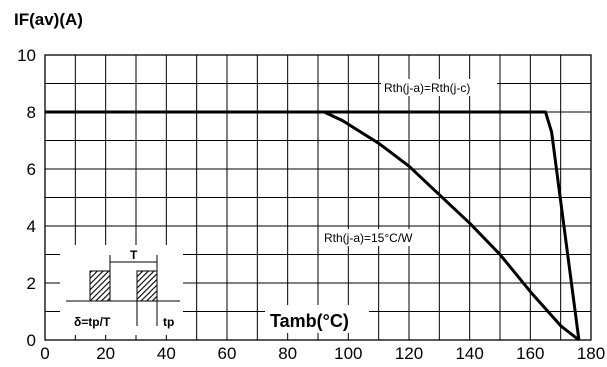 This screenshot has height=367, width=607. Describe the element at coordinates (44, 353) in the screenshot. I see `x-tick-label: 0` at that location.